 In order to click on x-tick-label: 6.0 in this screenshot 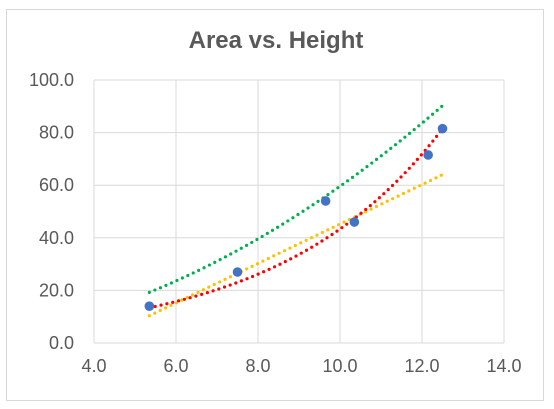, I will do `click(175, 366)`.